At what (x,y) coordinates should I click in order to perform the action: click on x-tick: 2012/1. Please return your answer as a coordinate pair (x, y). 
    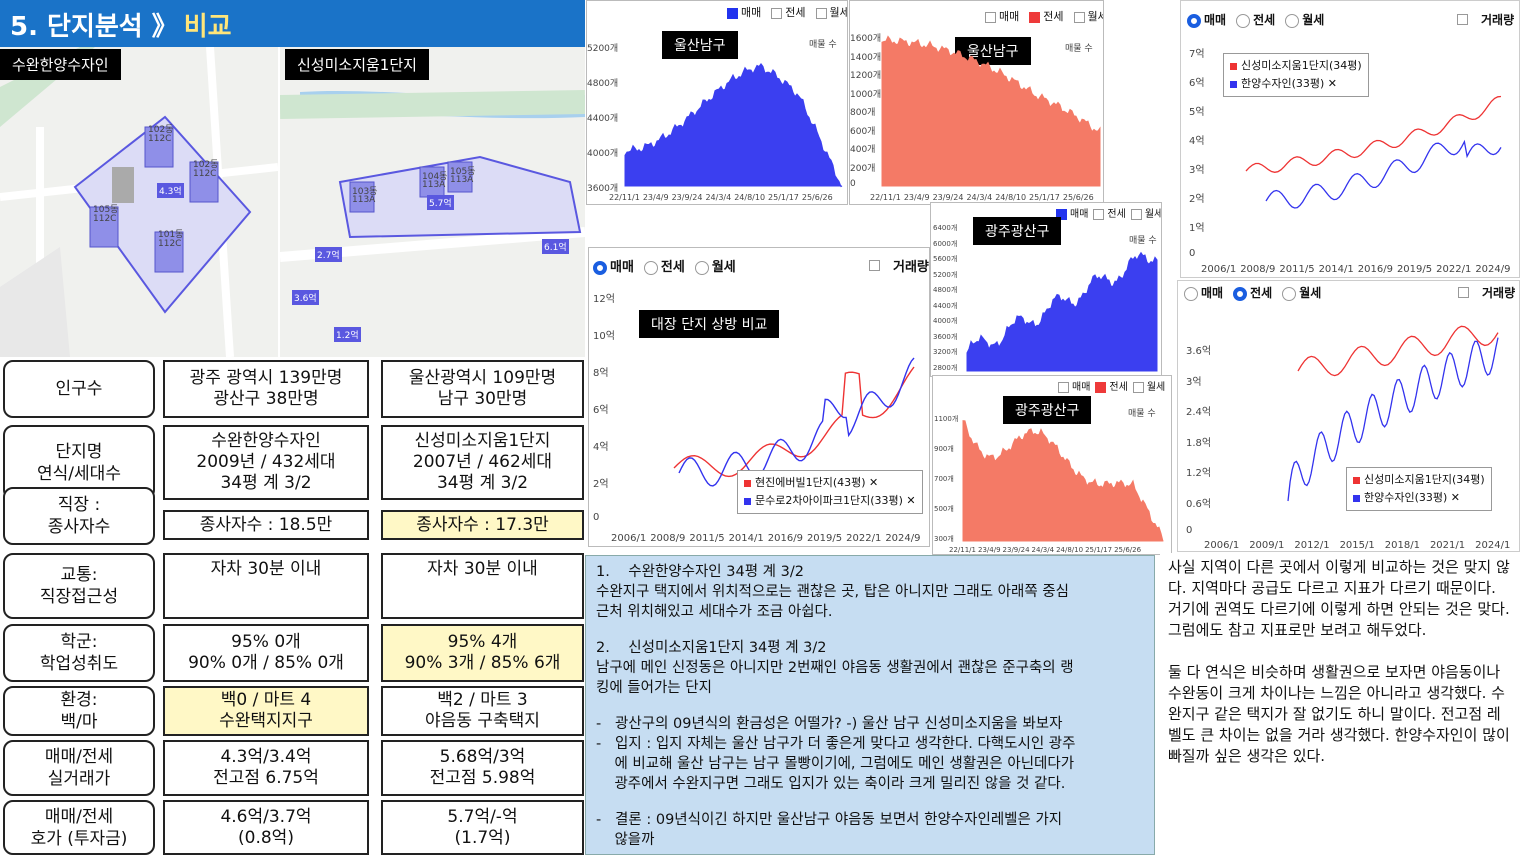
    Looking at the image, I should click on (1312, 545).